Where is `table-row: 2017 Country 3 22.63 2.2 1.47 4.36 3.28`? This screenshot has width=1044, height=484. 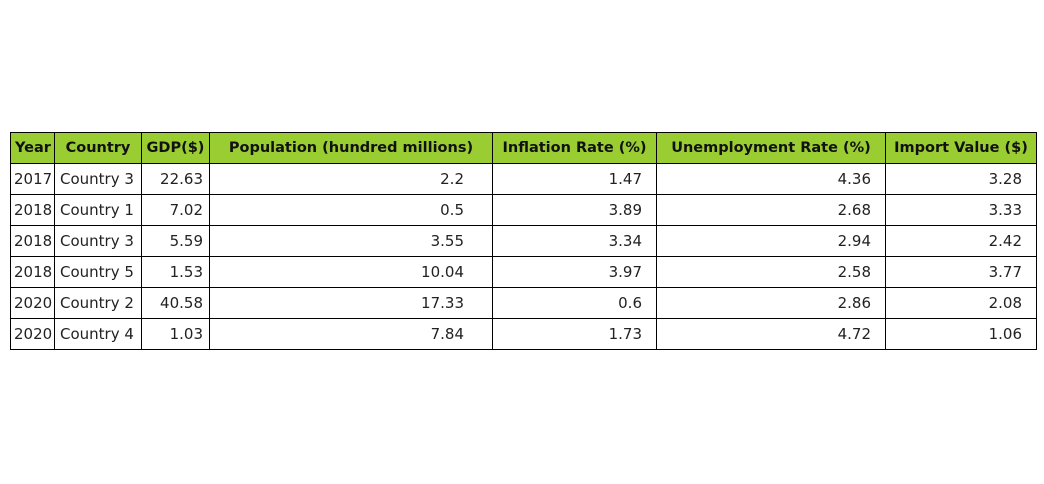 table-row: 2017 Country 3 22.63 2.2 1.47 4.36 3.28 is located at coordinates (523, 179).